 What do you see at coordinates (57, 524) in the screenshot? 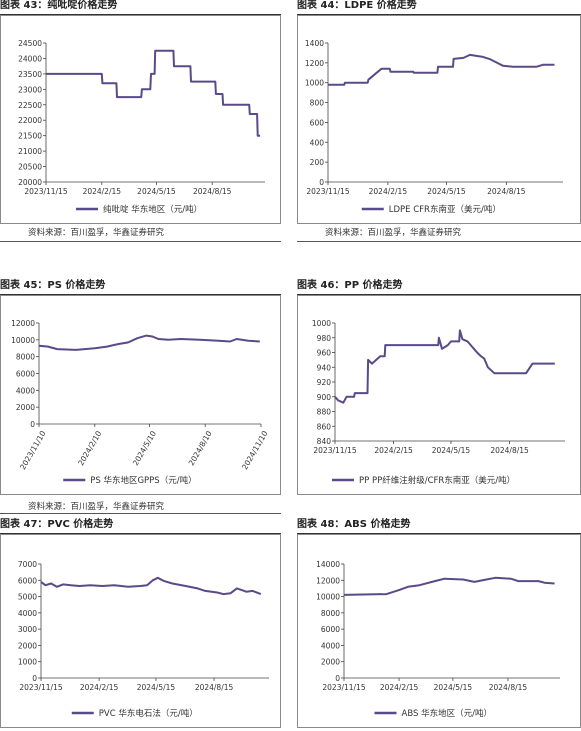
I see `panel-title: 图表 47：PVC 价格走势` at bounding box center [57, 524].